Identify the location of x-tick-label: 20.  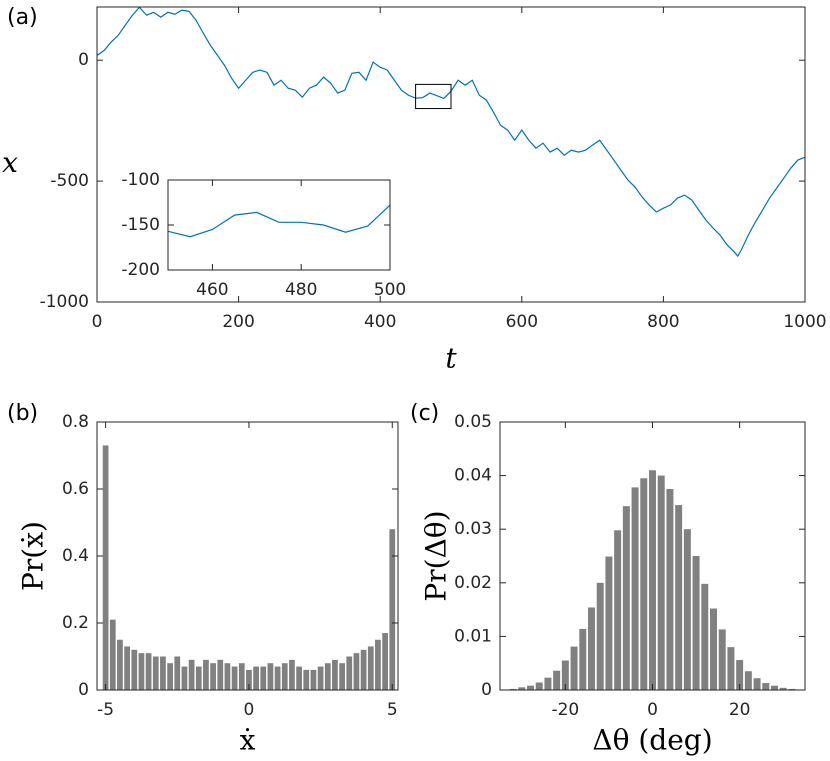
(740, 710).